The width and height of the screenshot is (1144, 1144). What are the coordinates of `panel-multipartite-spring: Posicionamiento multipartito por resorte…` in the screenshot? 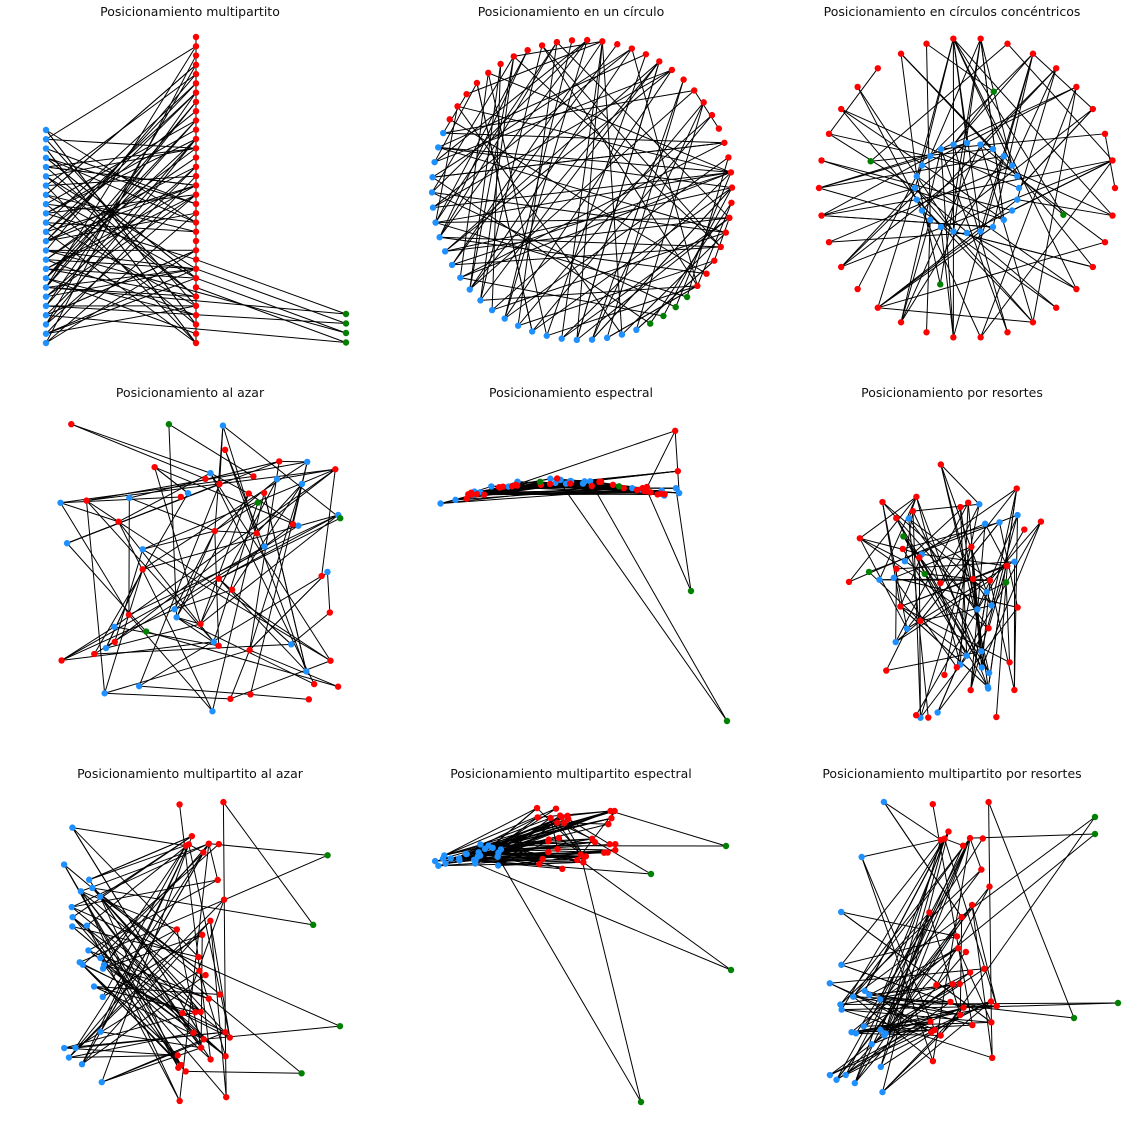 It's located at (952, 952).